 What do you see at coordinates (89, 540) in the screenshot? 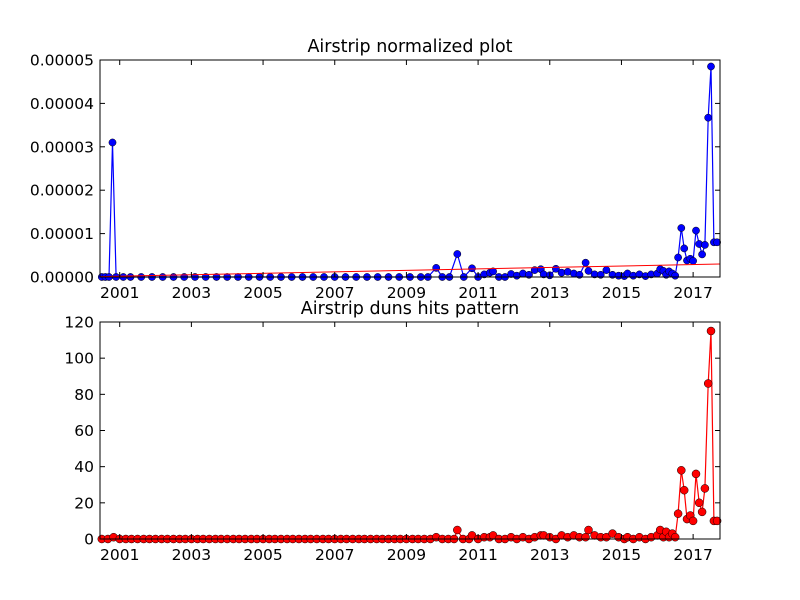
I see `duns-hits-y-tick-label: 0` at bounding box center [89, 540].